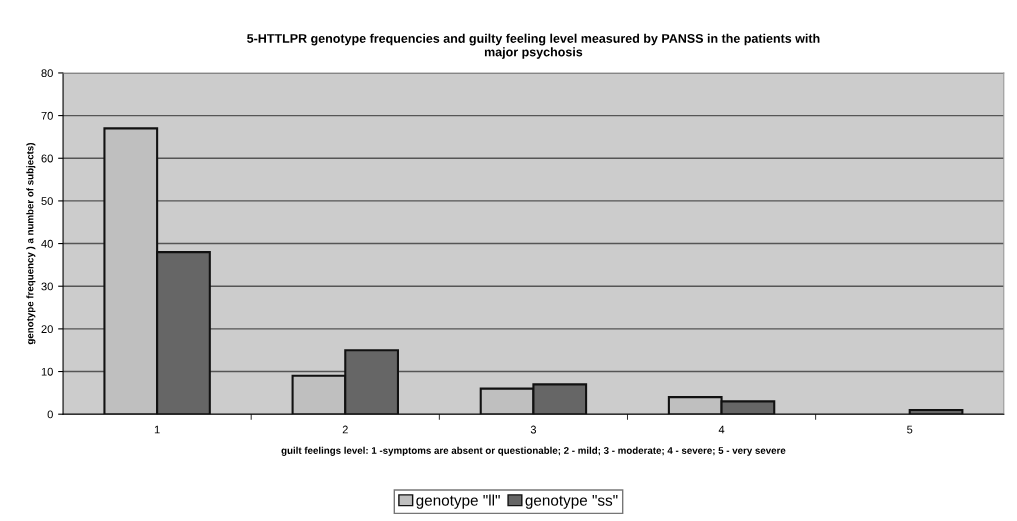 Image resolution: width=1017 pixels, height=521 pixels. Describe the element at coordinates (533, 46) in the screenshot. I see `chart-title: 5-HTTLPR genotype frequencies and guilty feeling level measured by PANSS in the patients with major psychosis` at that location.